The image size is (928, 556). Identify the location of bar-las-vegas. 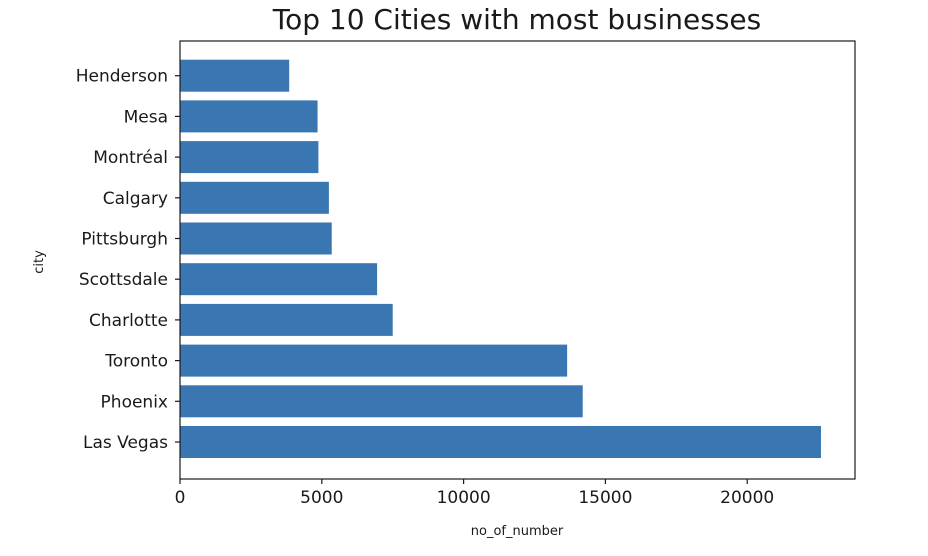
(500, 442).